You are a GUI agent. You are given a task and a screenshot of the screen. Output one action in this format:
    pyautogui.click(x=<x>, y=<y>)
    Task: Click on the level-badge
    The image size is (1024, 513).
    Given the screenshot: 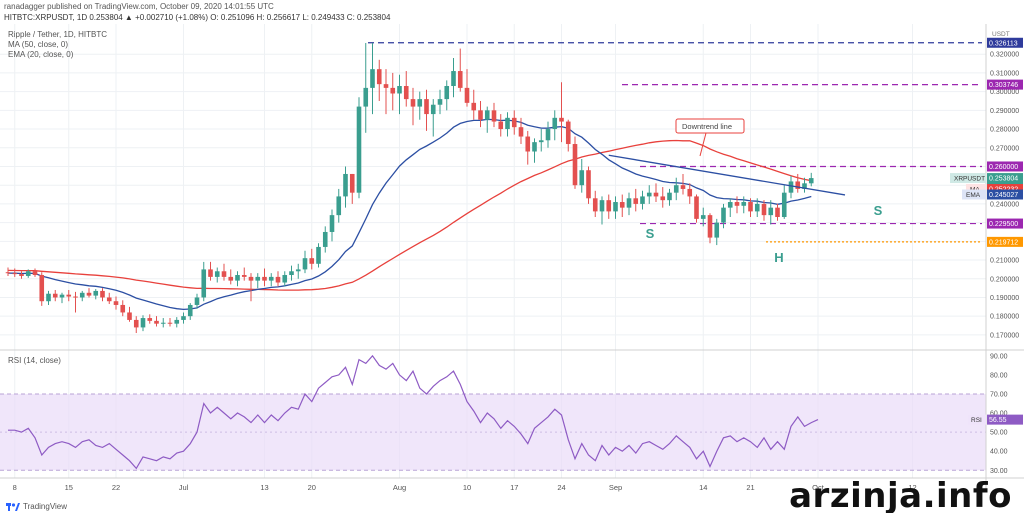 What is the action you would take?
    pyautogui.click(x=1005, y=42)
    